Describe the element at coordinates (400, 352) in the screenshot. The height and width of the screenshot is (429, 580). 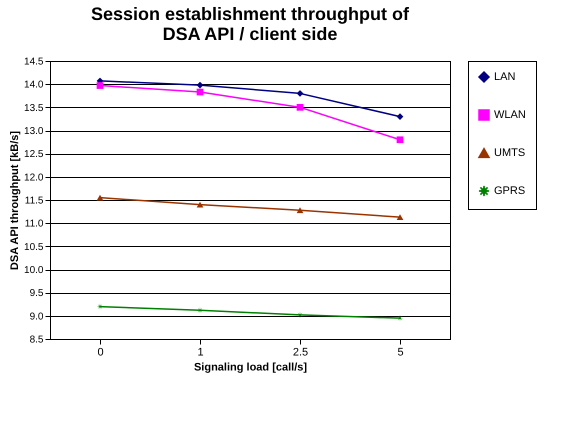
I see `x-tick-label: 5` at that location.